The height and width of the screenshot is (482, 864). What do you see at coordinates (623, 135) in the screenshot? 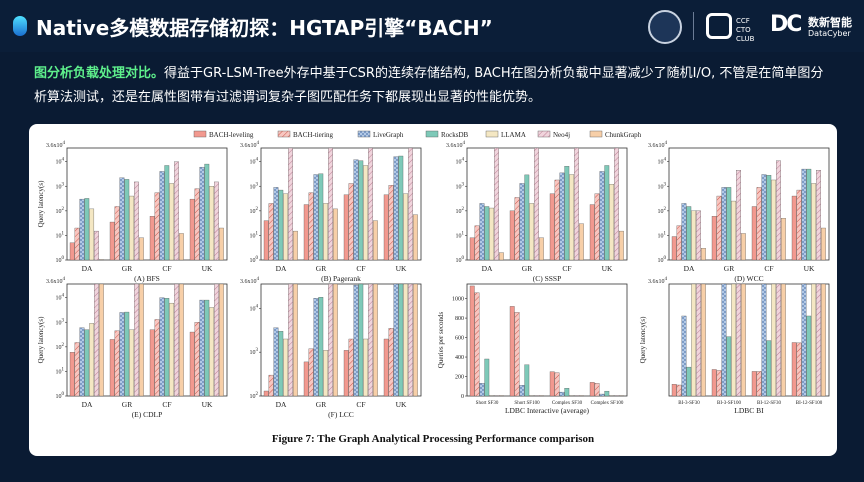
I see `legend-label: ChunkGraph` at bounding box center [623, 135].